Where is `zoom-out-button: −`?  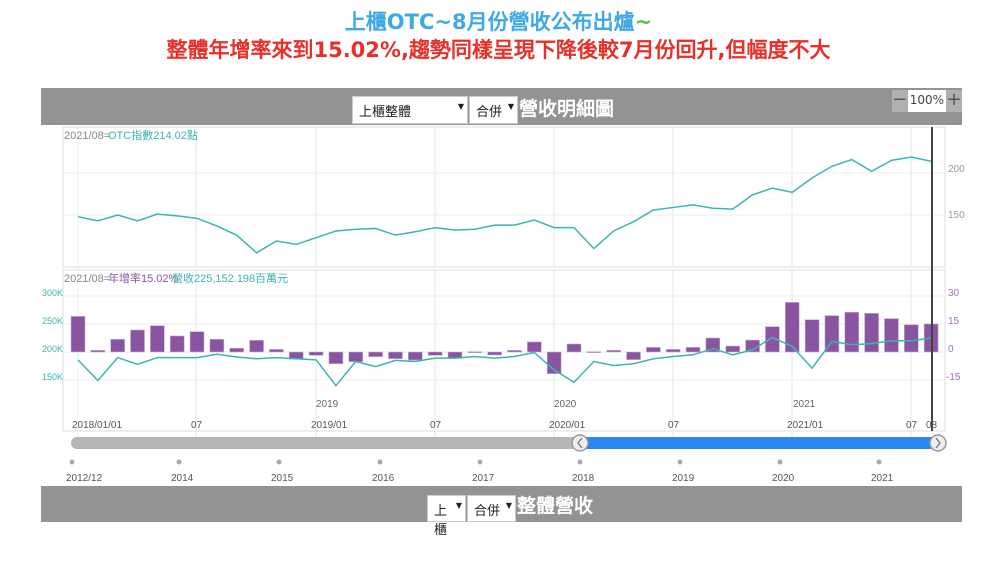
zoom-out-button: − is located at coordinates (899, 100).